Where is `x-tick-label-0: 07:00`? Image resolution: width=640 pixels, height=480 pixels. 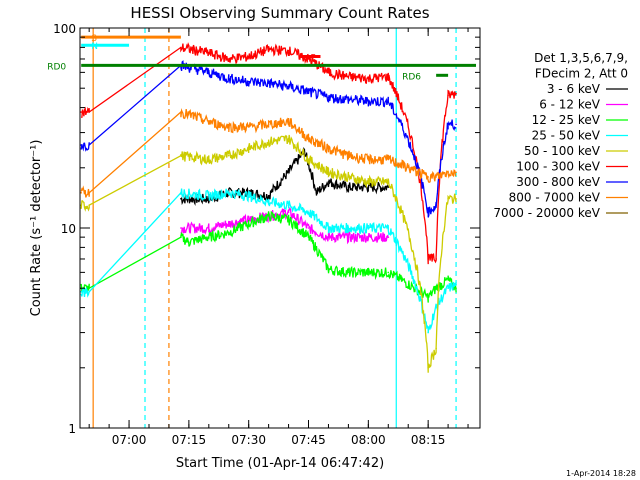
x-tick-label-0: 07:00 is located at coordinates (129, 440).